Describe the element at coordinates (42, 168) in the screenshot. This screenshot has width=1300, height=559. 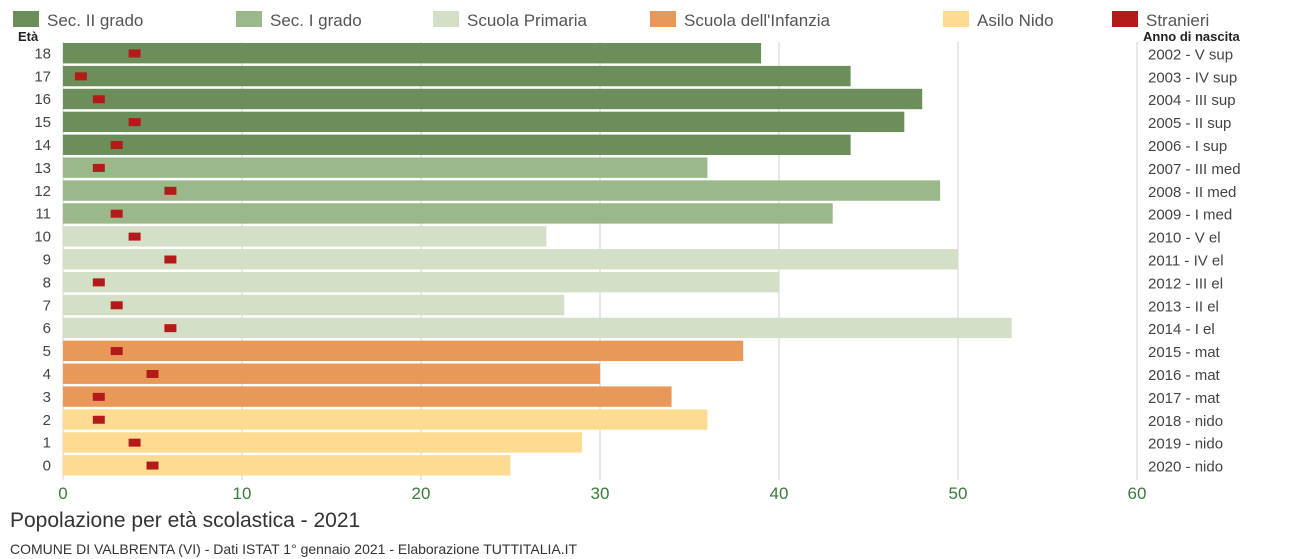
I see `age-label-13: 13` at that location.